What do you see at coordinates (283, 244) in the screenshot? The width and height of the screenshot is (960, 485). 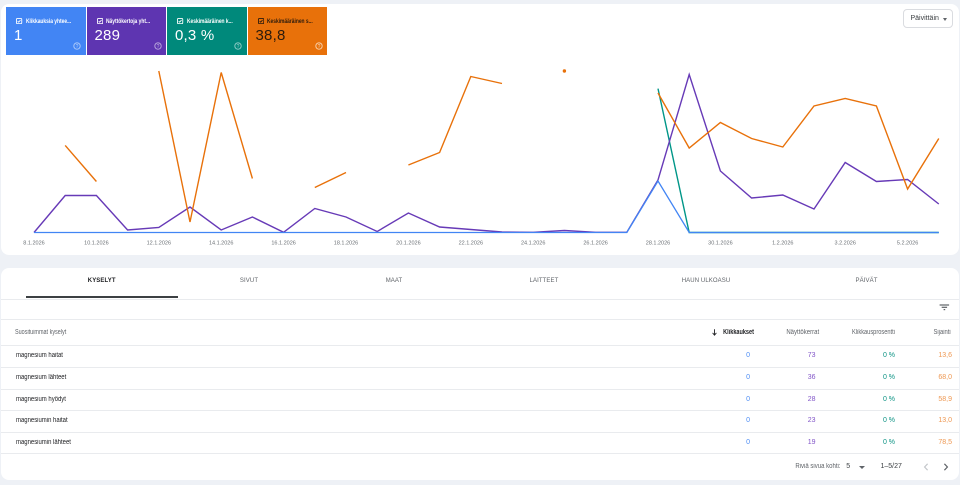 I see `svg-text: 16.1.2026` at bounding box center [283, 244].